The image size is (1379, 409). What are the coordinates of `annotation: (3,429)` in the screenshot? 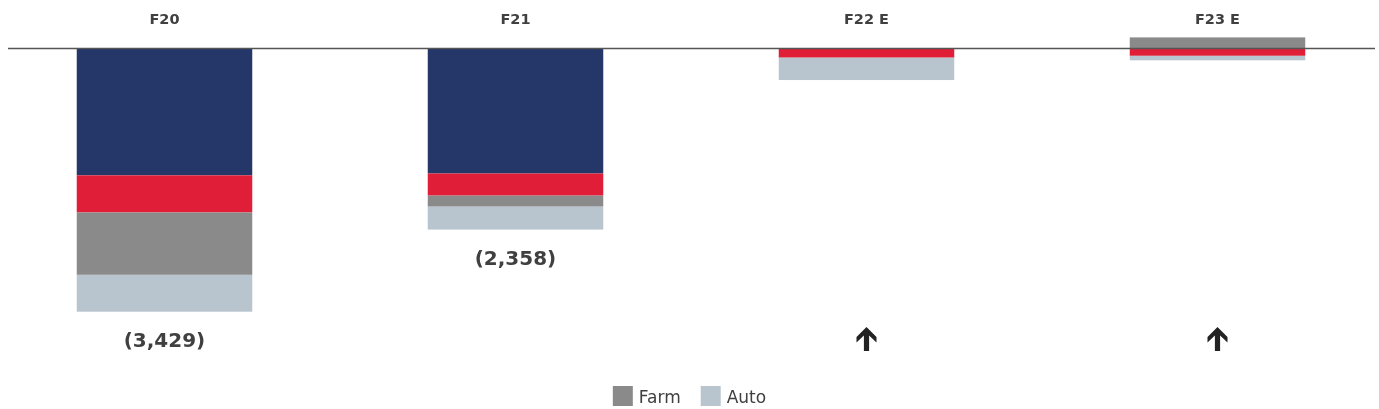 It's located at (164, 339).